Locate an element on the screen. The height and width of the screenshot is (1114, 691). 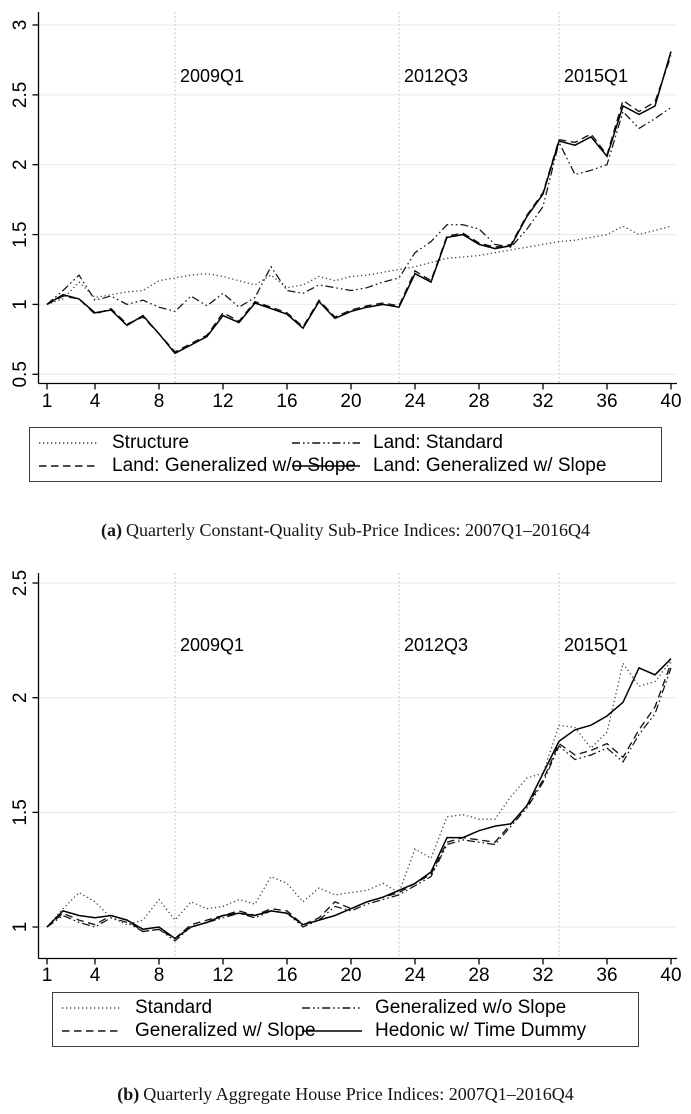
series-dotted is located at coordinates (359, 265).